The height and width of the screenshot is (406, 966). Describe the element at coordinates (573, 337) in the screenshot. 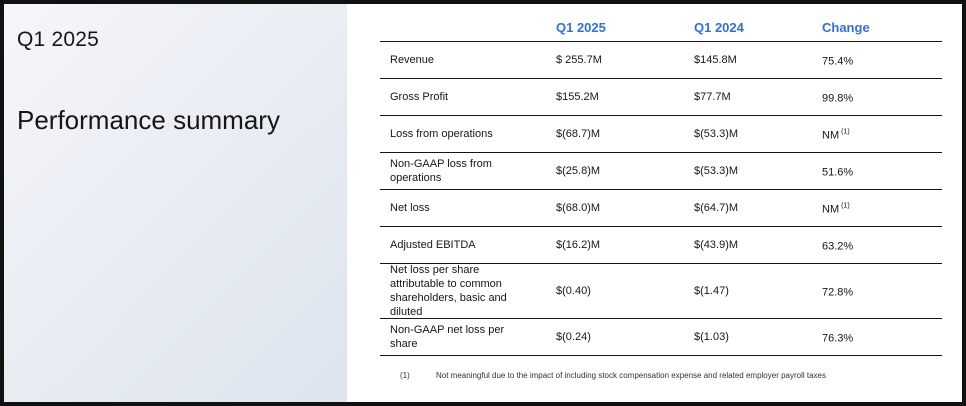

I see `value-q1-2025: $(0.24)` at that location.